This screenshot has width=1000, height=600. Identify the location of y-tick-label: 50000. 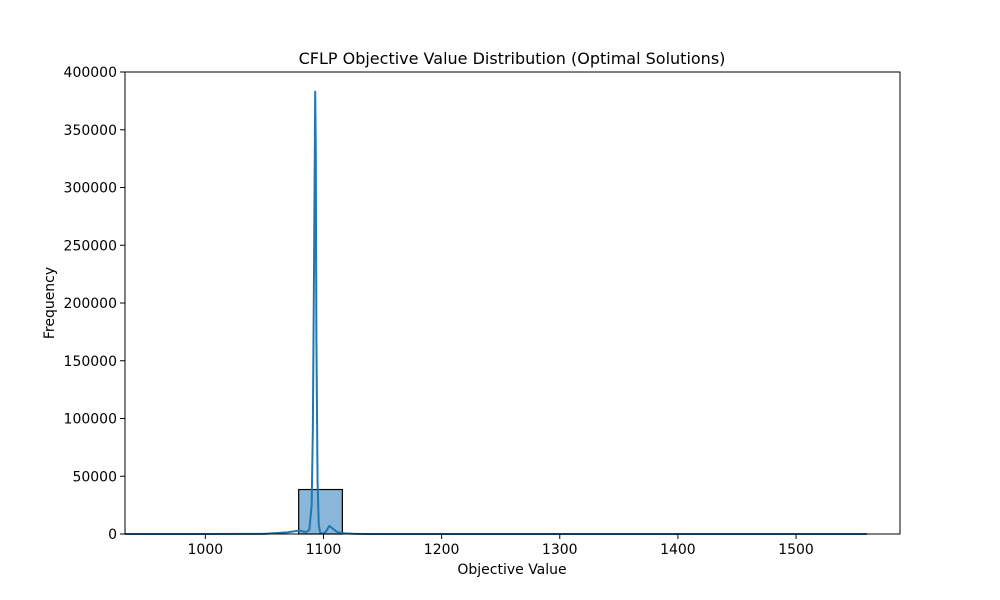
(94, 477).